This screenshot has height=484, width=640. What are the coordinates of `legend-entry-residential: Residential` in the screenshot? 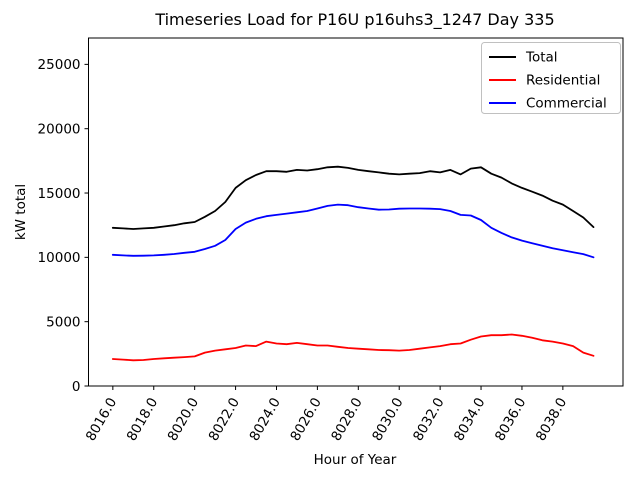 It's located at (544, 81).